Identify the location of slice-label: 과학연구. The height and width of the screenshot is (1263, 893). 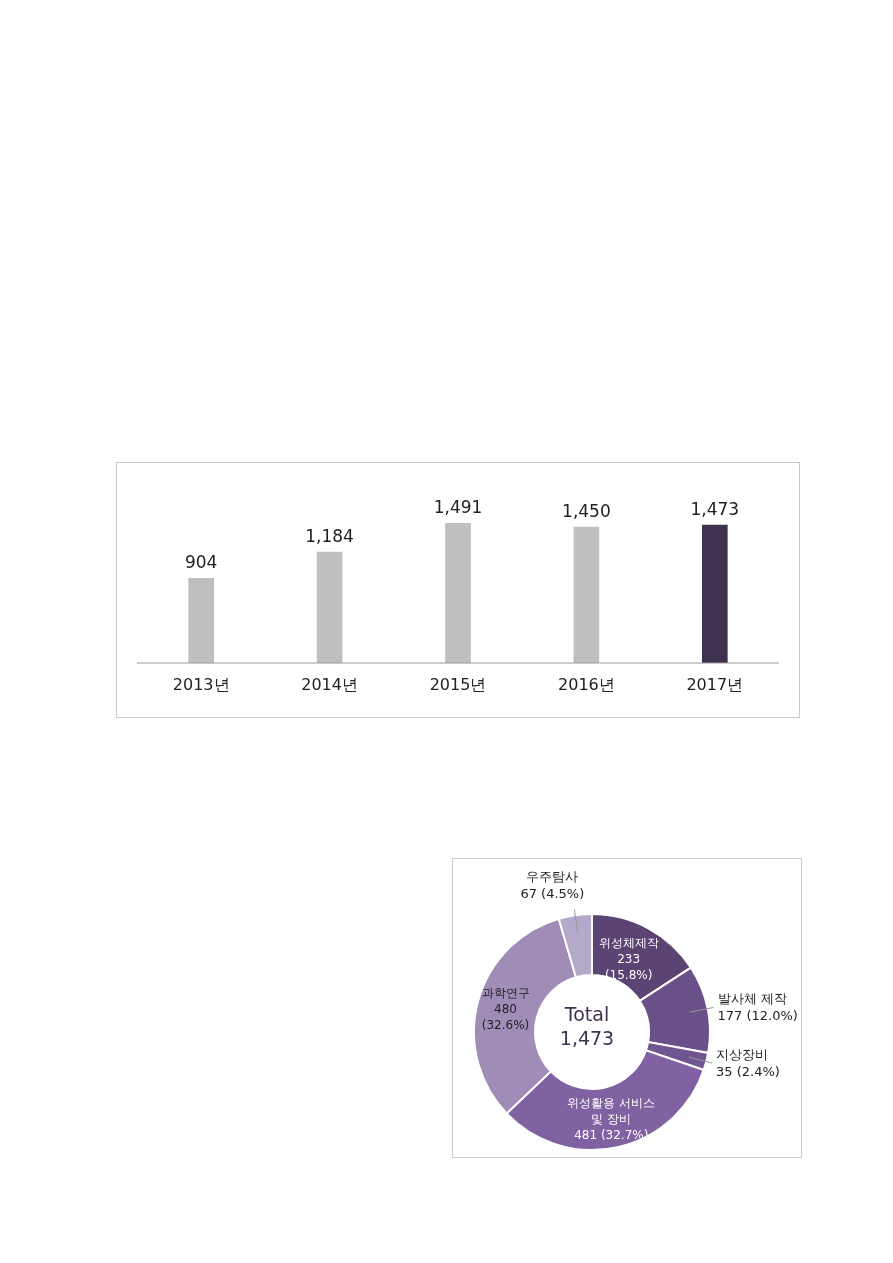
(505, 992).